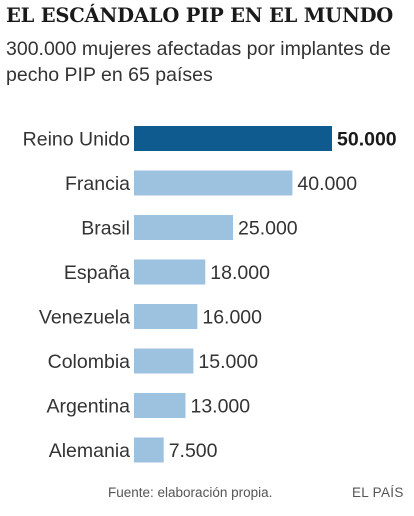 The image size is (414, 516). What do you see at coordinates (240, 273) in the screenshot?
I see `value-label: 18.000` at bounding box center [240, 273].